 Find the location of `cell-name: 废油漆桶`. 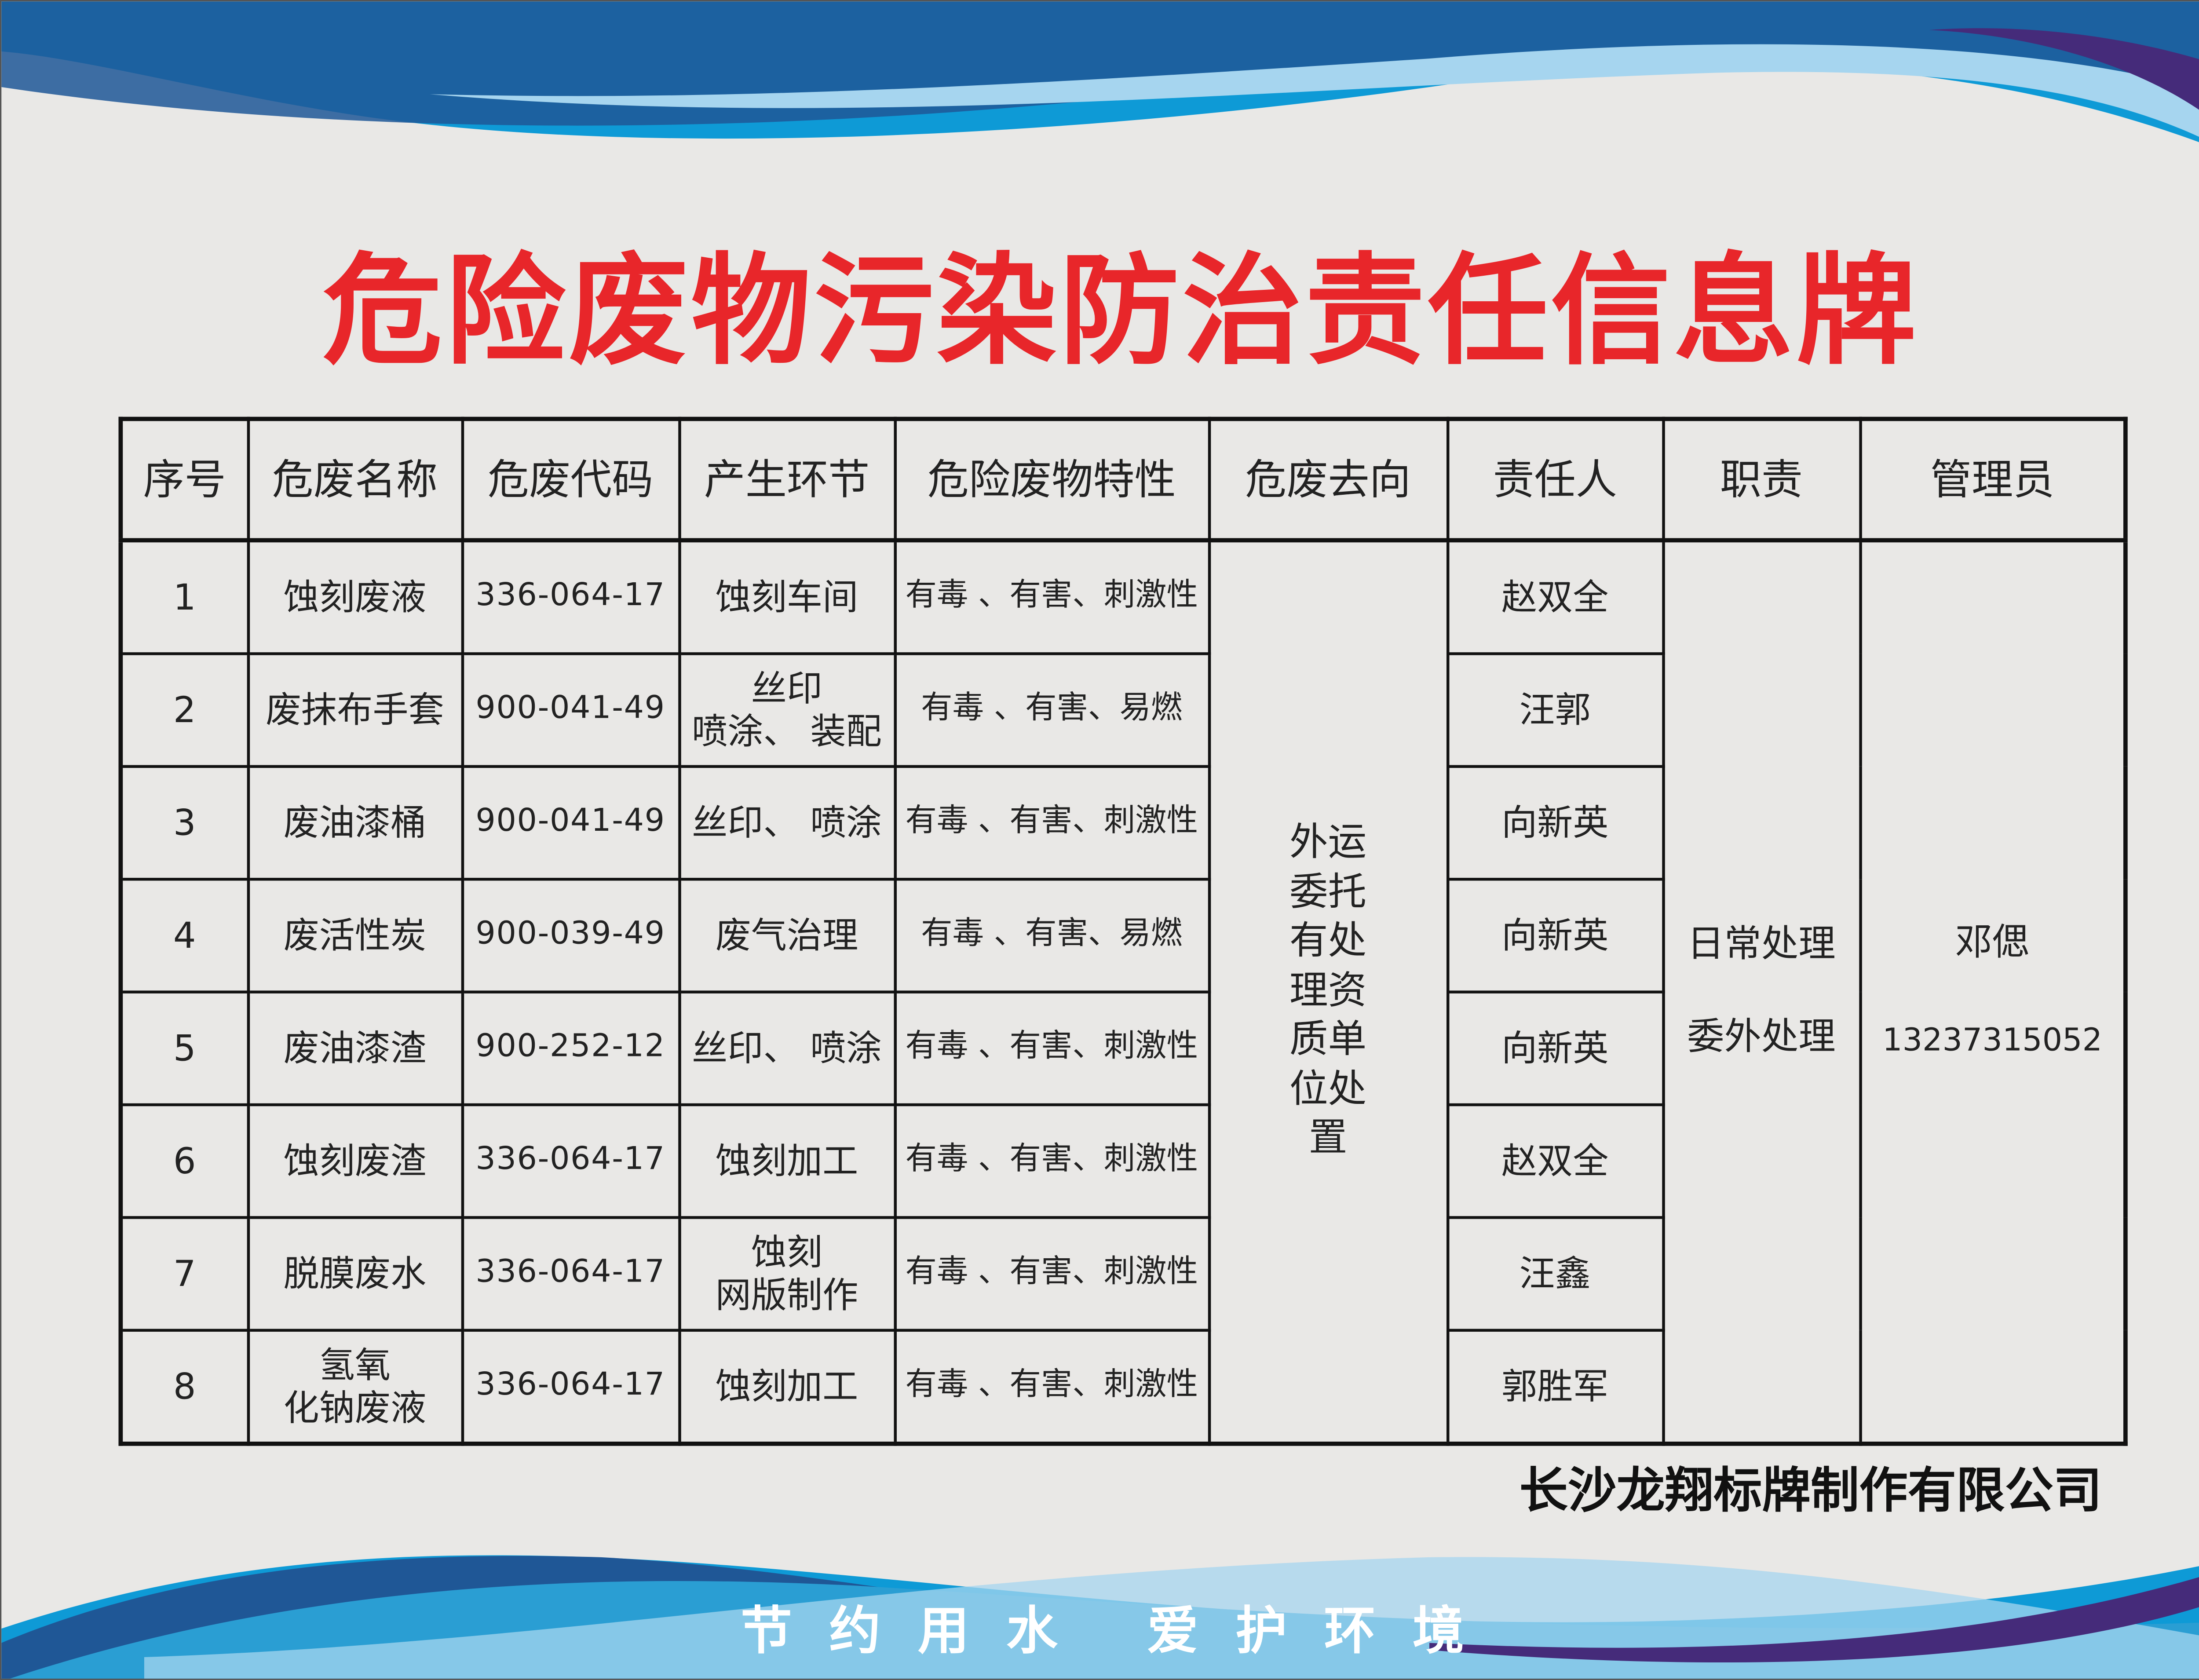

cell-name: 废油漆桶 is located at coordinates (355, 823).